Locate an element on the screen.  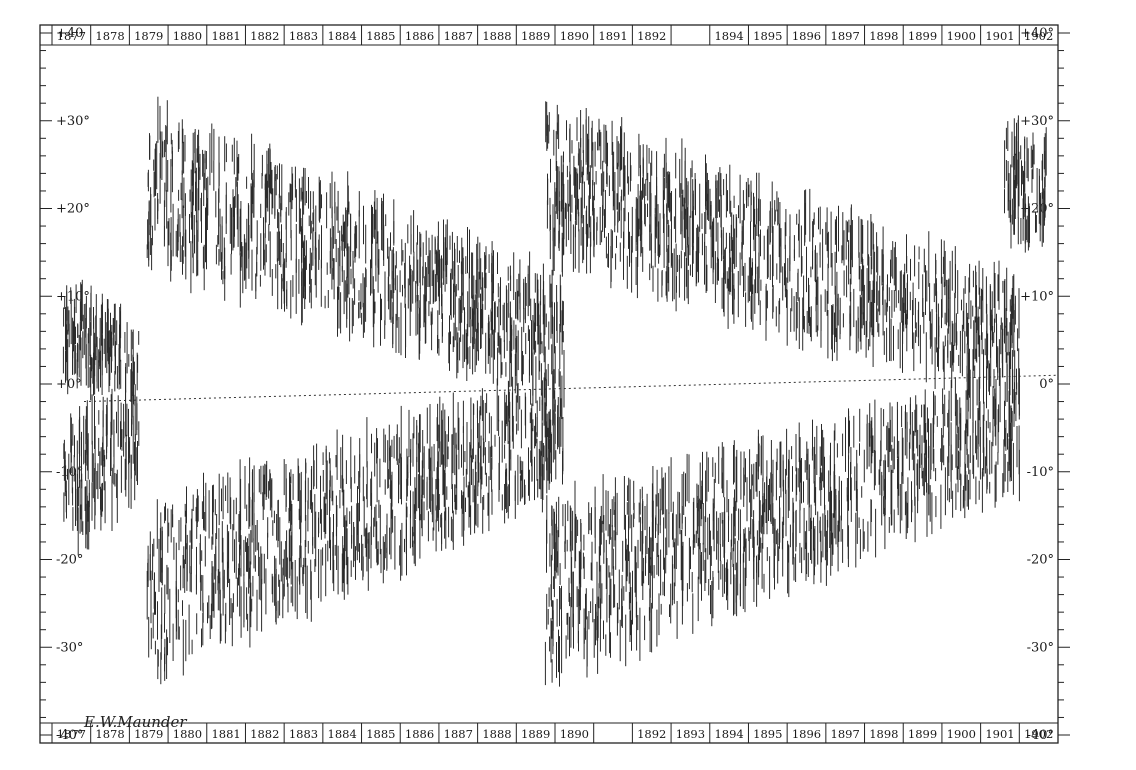
top-year-label: 1881 is located at coordinates (225, 36).